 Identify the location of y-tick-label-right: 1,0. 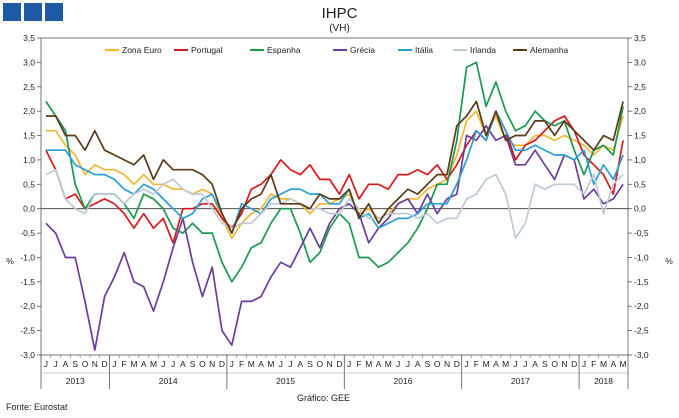
(640, 160).